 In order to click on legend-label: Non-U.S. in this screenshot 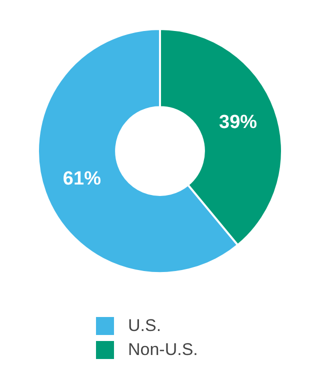, I will do `click(163, 350)`.